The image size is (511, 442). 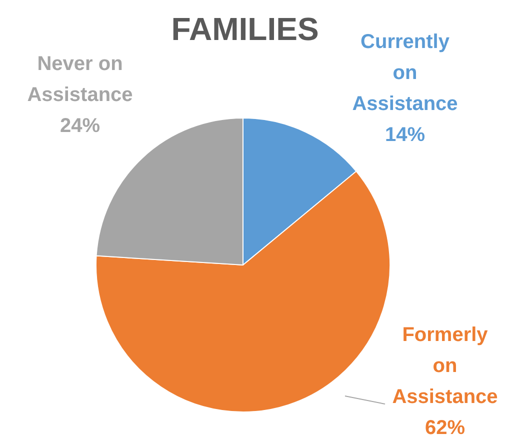 What do you see at coordinates (405, 135) in the screenshot?
I see `data-label: 14%` at bounding box center [405, 135].